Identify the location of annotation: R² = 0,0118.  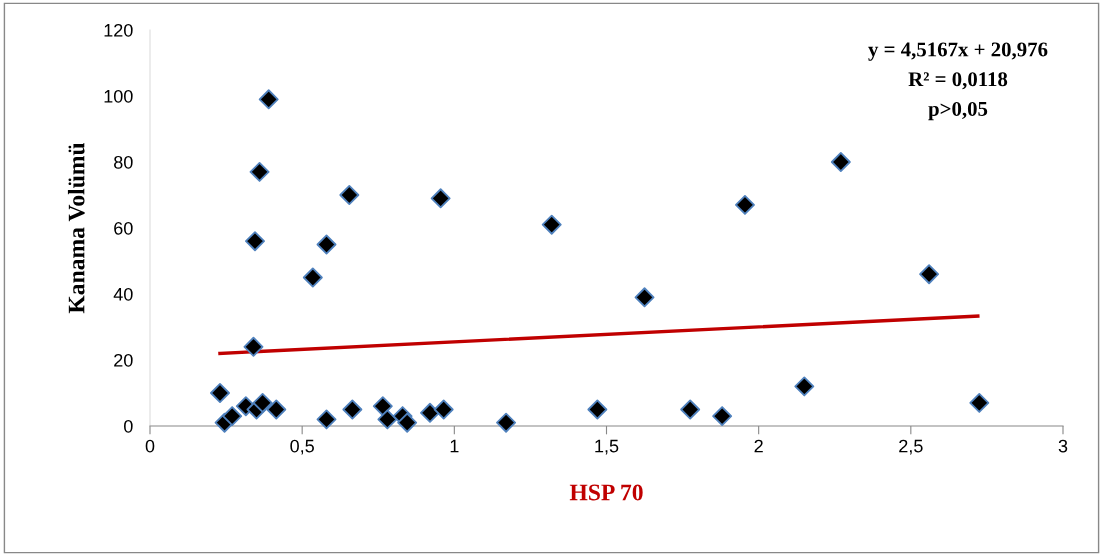
(958, 81).